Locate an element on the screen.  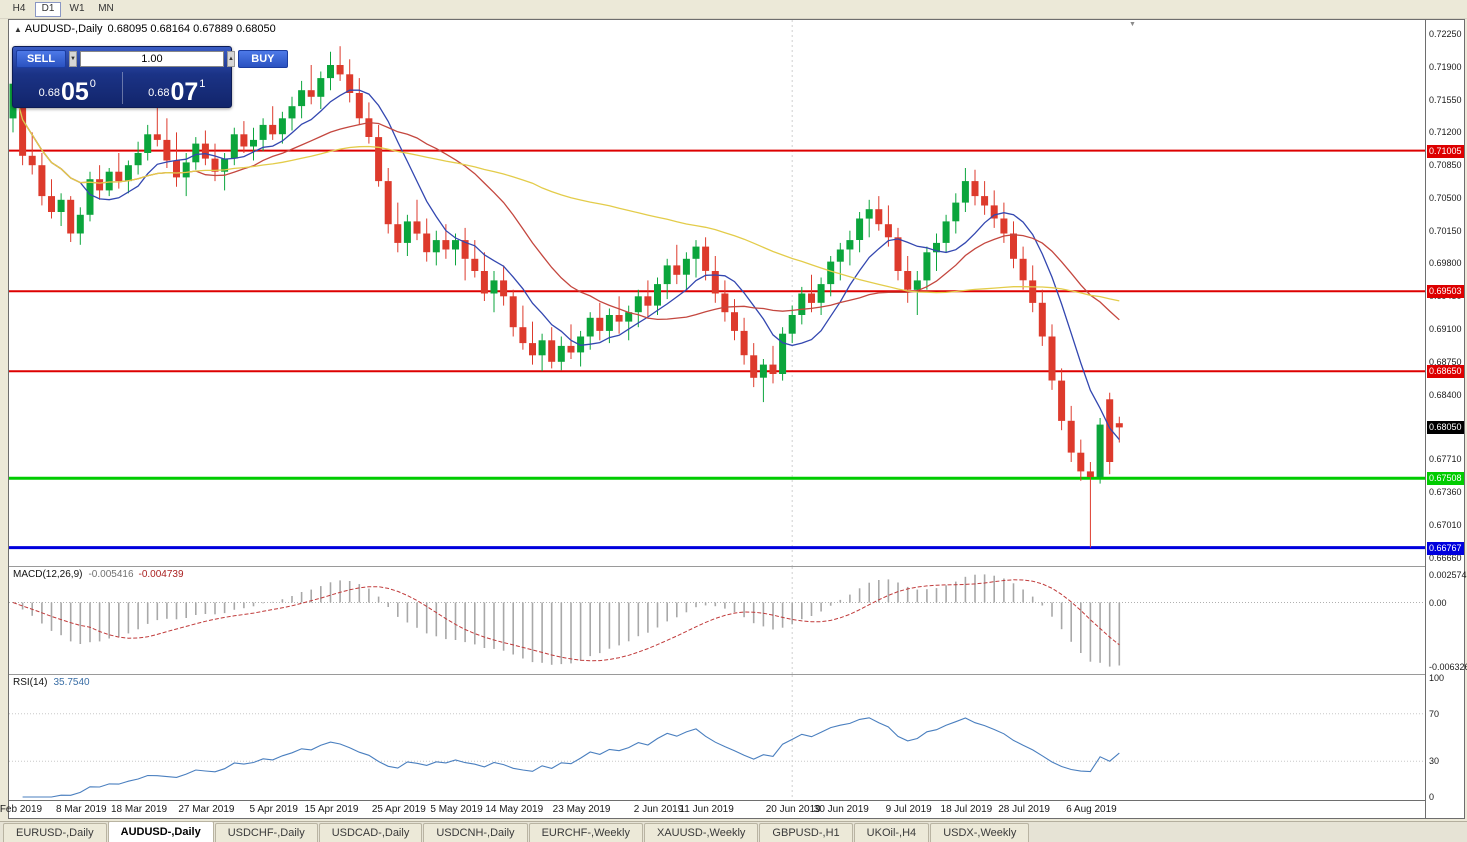
price-tick: 0.67360 is located at coordinates (1445, 492).